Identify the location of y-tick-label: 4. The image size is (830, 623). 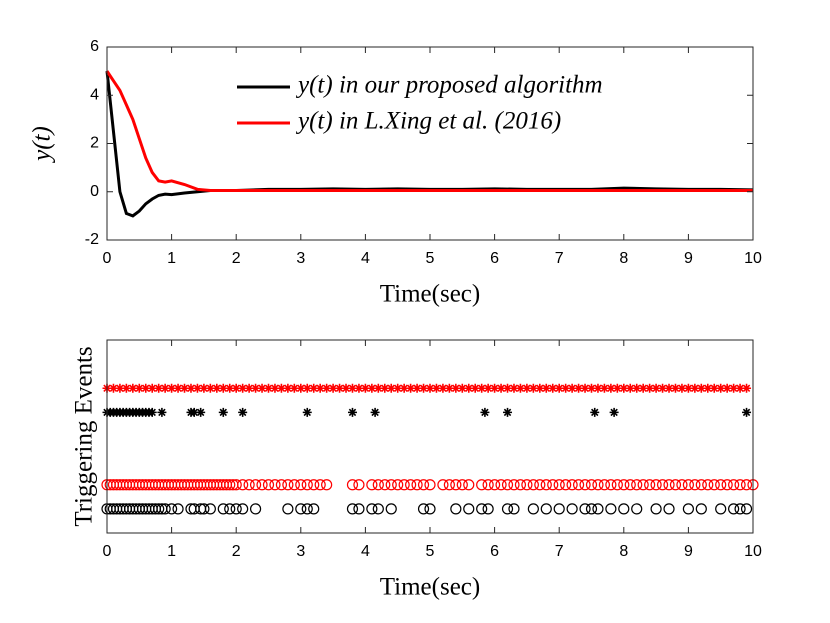
(94, 94).